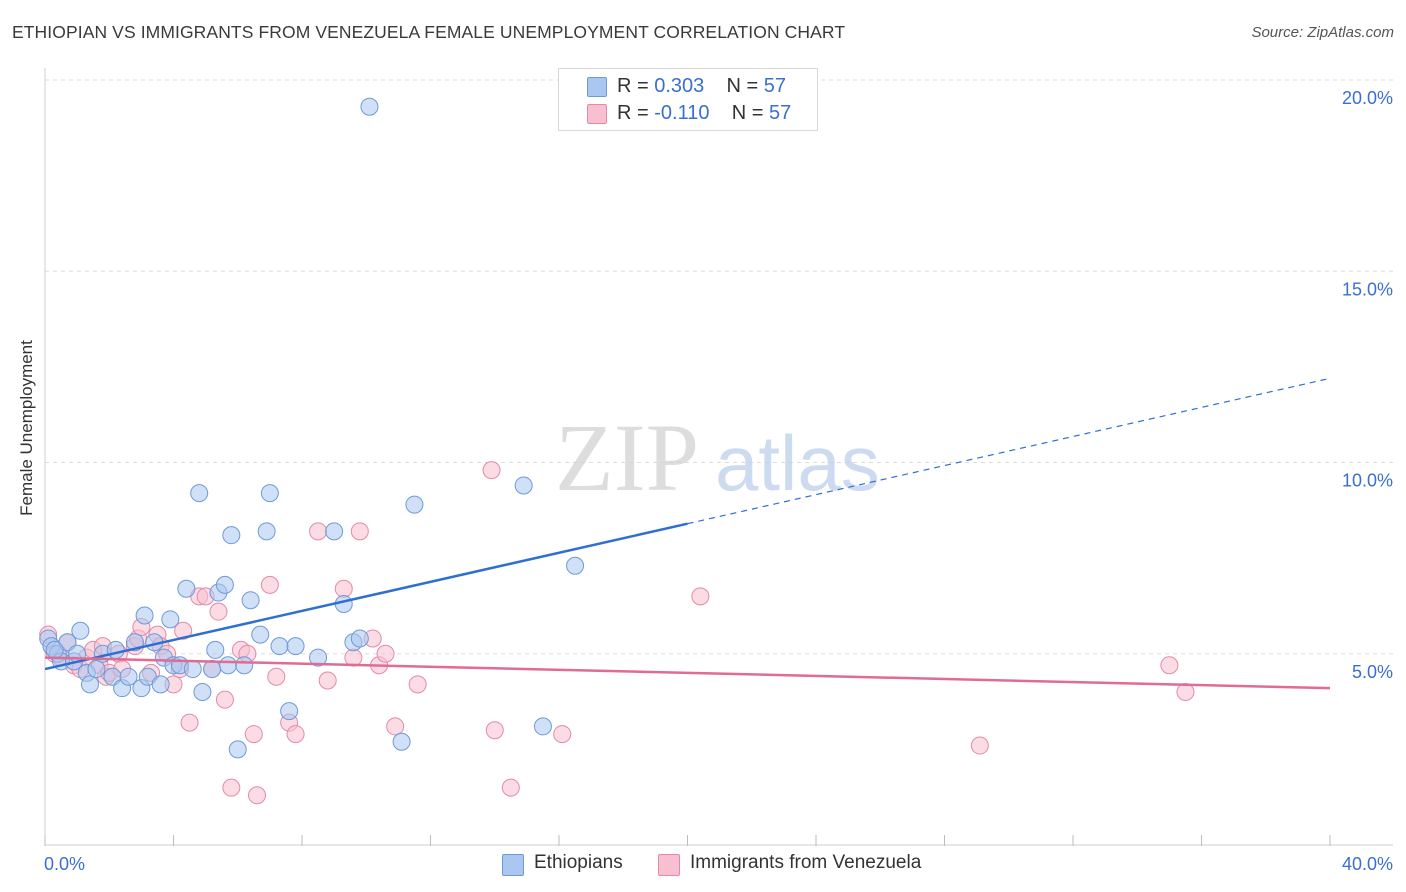 Image resolution: width=1406 pixels, height=892 pixels. Describe the element at coordinates (1367, 98) in the screenshot. I see `y-tick-label: 20.0%` at that location.